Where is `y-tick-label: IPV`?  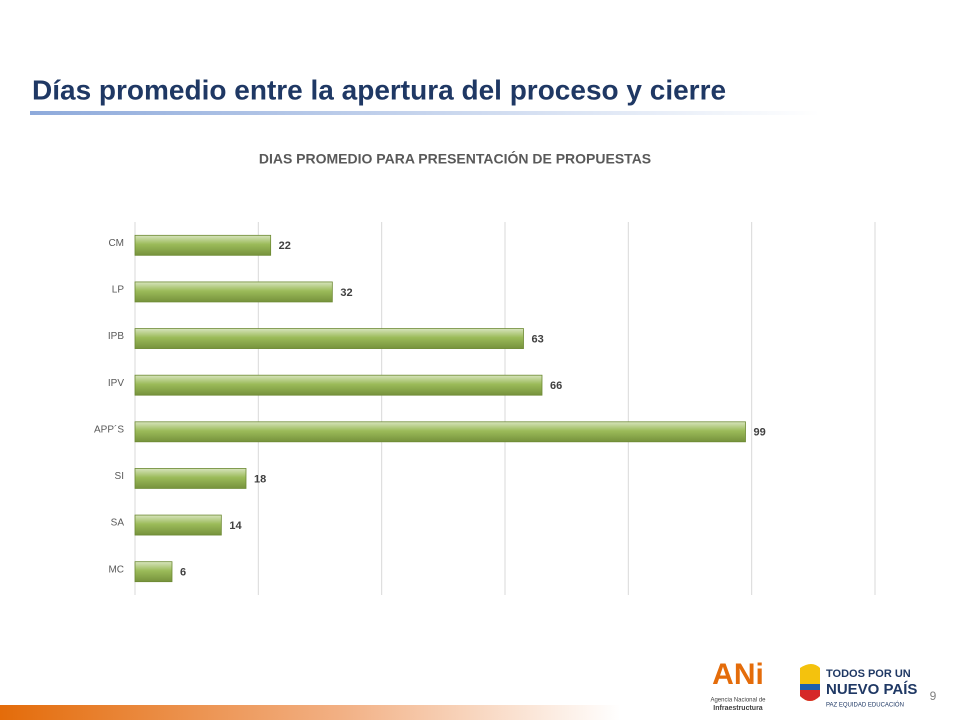 y-tick-label: IPV is located at coordinates (116, 383).